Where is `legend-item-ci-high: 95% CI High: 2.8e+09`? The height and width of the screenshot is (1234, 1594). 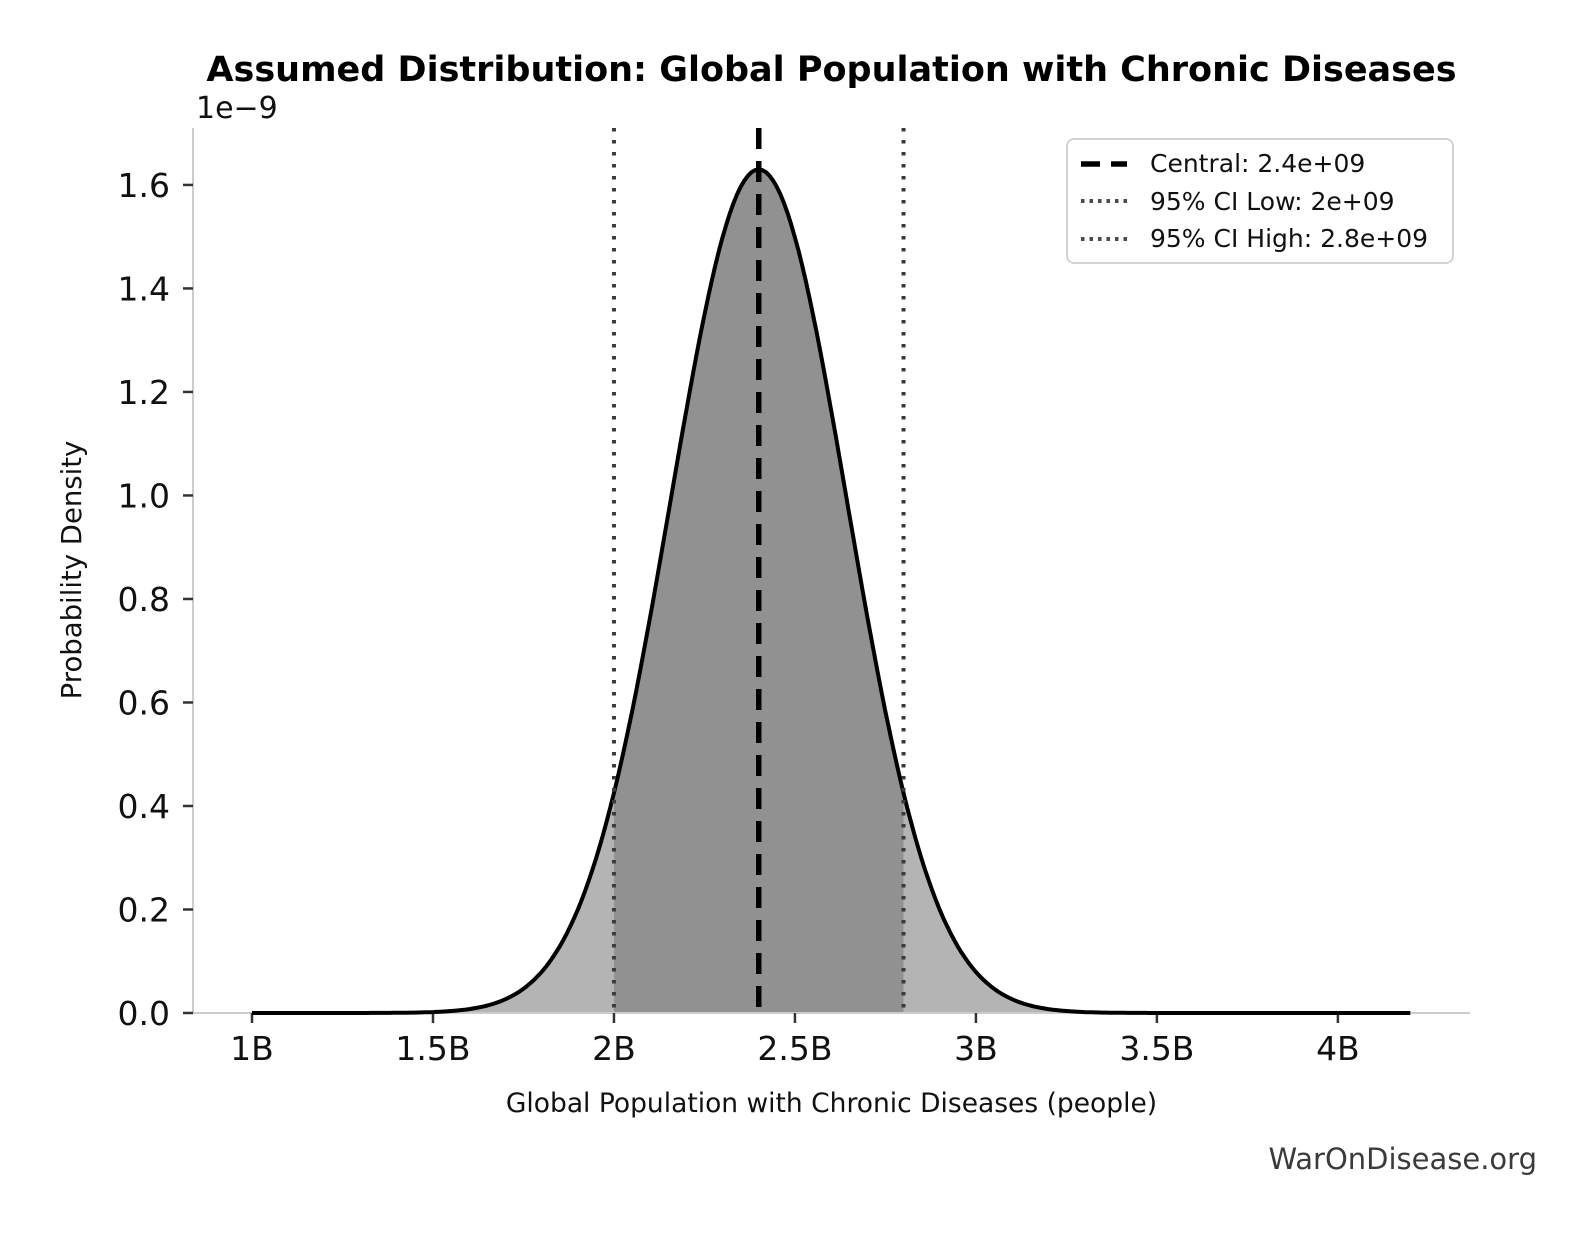
legend-item-ci-high: 95% CI High: 2.8e+09 is located at coordinates (1261, 239).